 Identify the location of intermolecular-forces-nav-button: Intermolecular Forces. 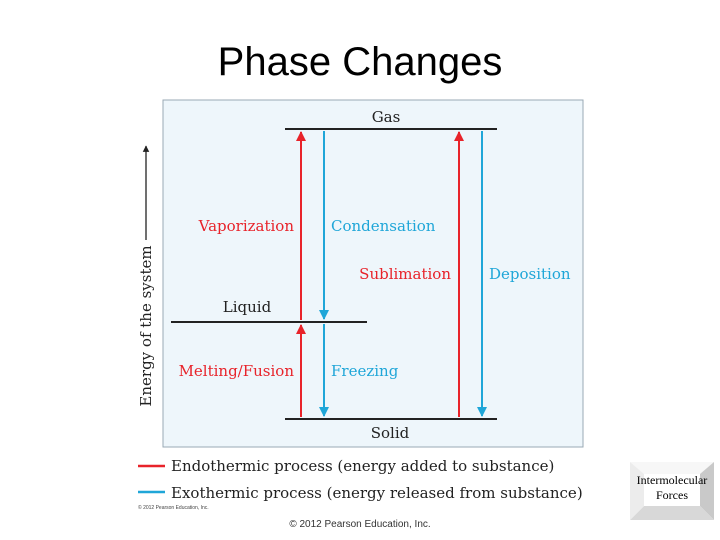
(672, 491).